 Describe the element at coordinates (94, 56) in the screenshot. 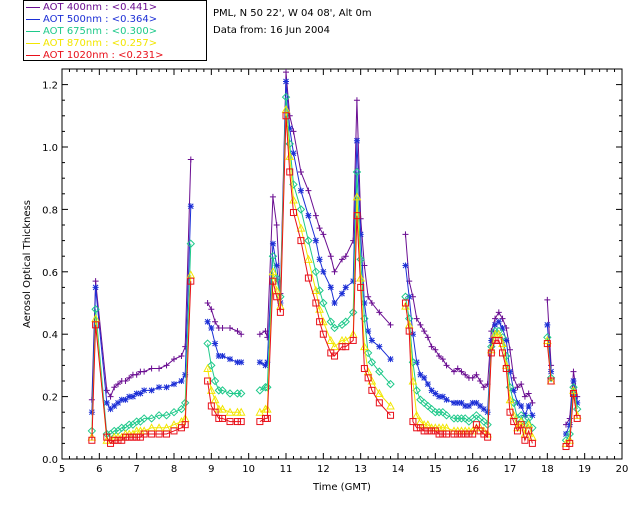

I see `legend-item-1020: AOT 1020nm : <0.231>` at that location.